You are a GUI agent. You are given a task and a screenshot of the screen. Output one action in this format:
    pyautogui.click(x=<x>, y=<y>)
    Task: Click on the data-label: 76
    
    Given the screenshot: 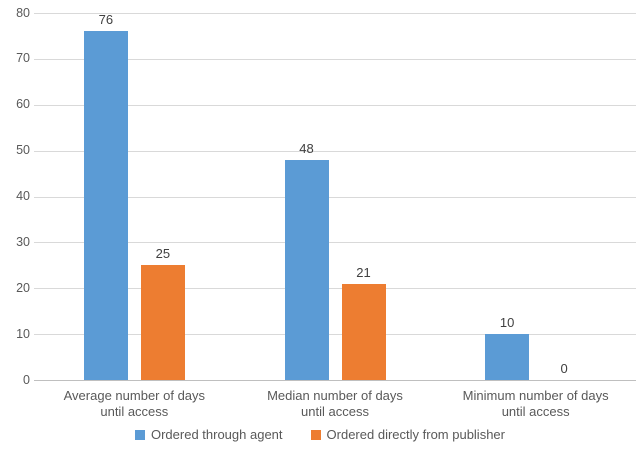 What is the action you would take?
    pyautogui.click(x=106, y=20)
    